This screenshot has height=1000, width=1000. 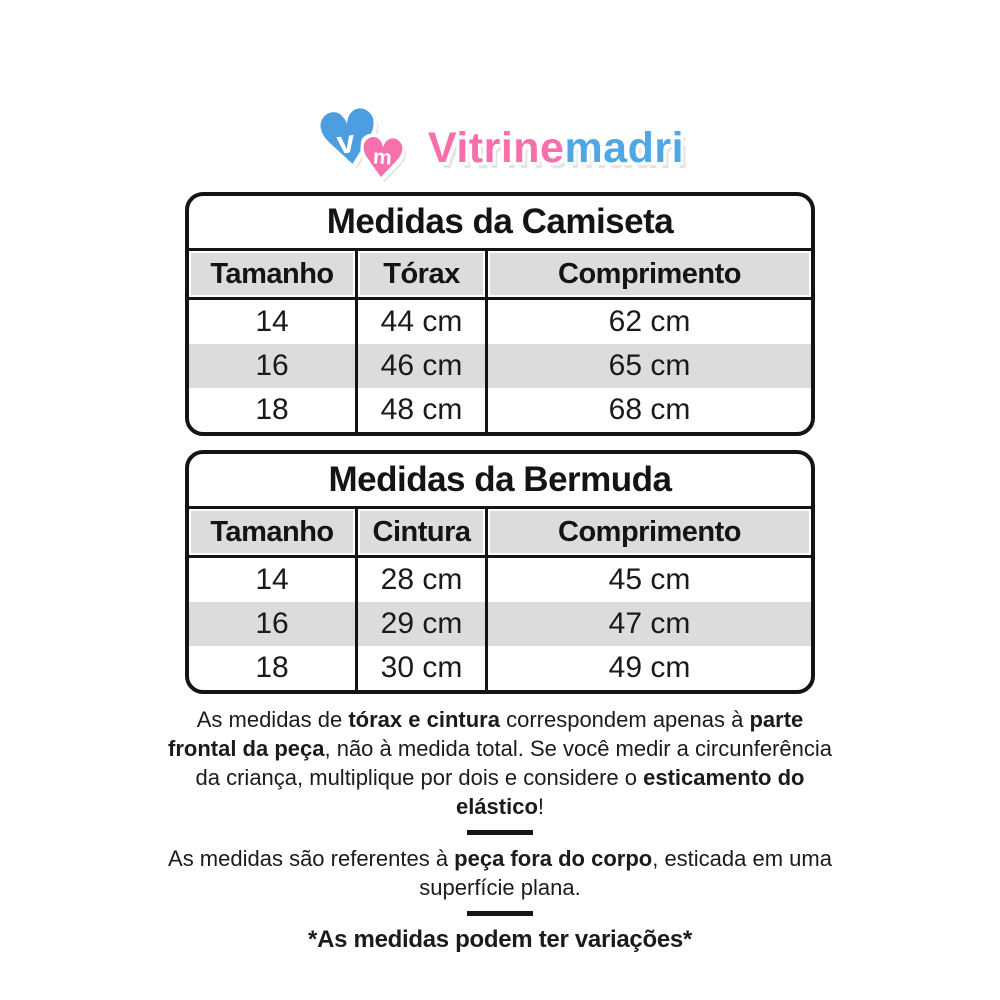 I want to click on table-row: 16 46 cm 65 cm, so click(x=500, y=366).